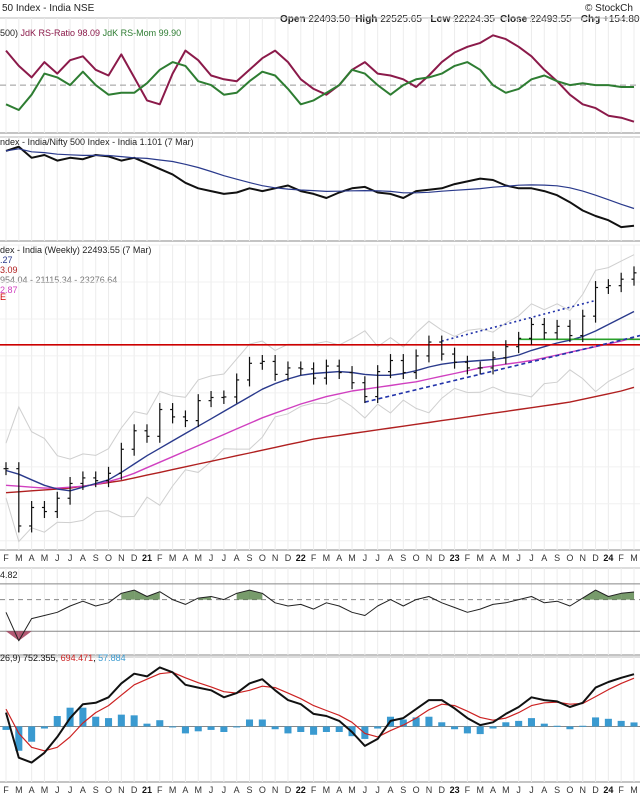 The height and width of the screenshot is (800, 640). I want to click on rs-ratio-line, so click(320, 78).